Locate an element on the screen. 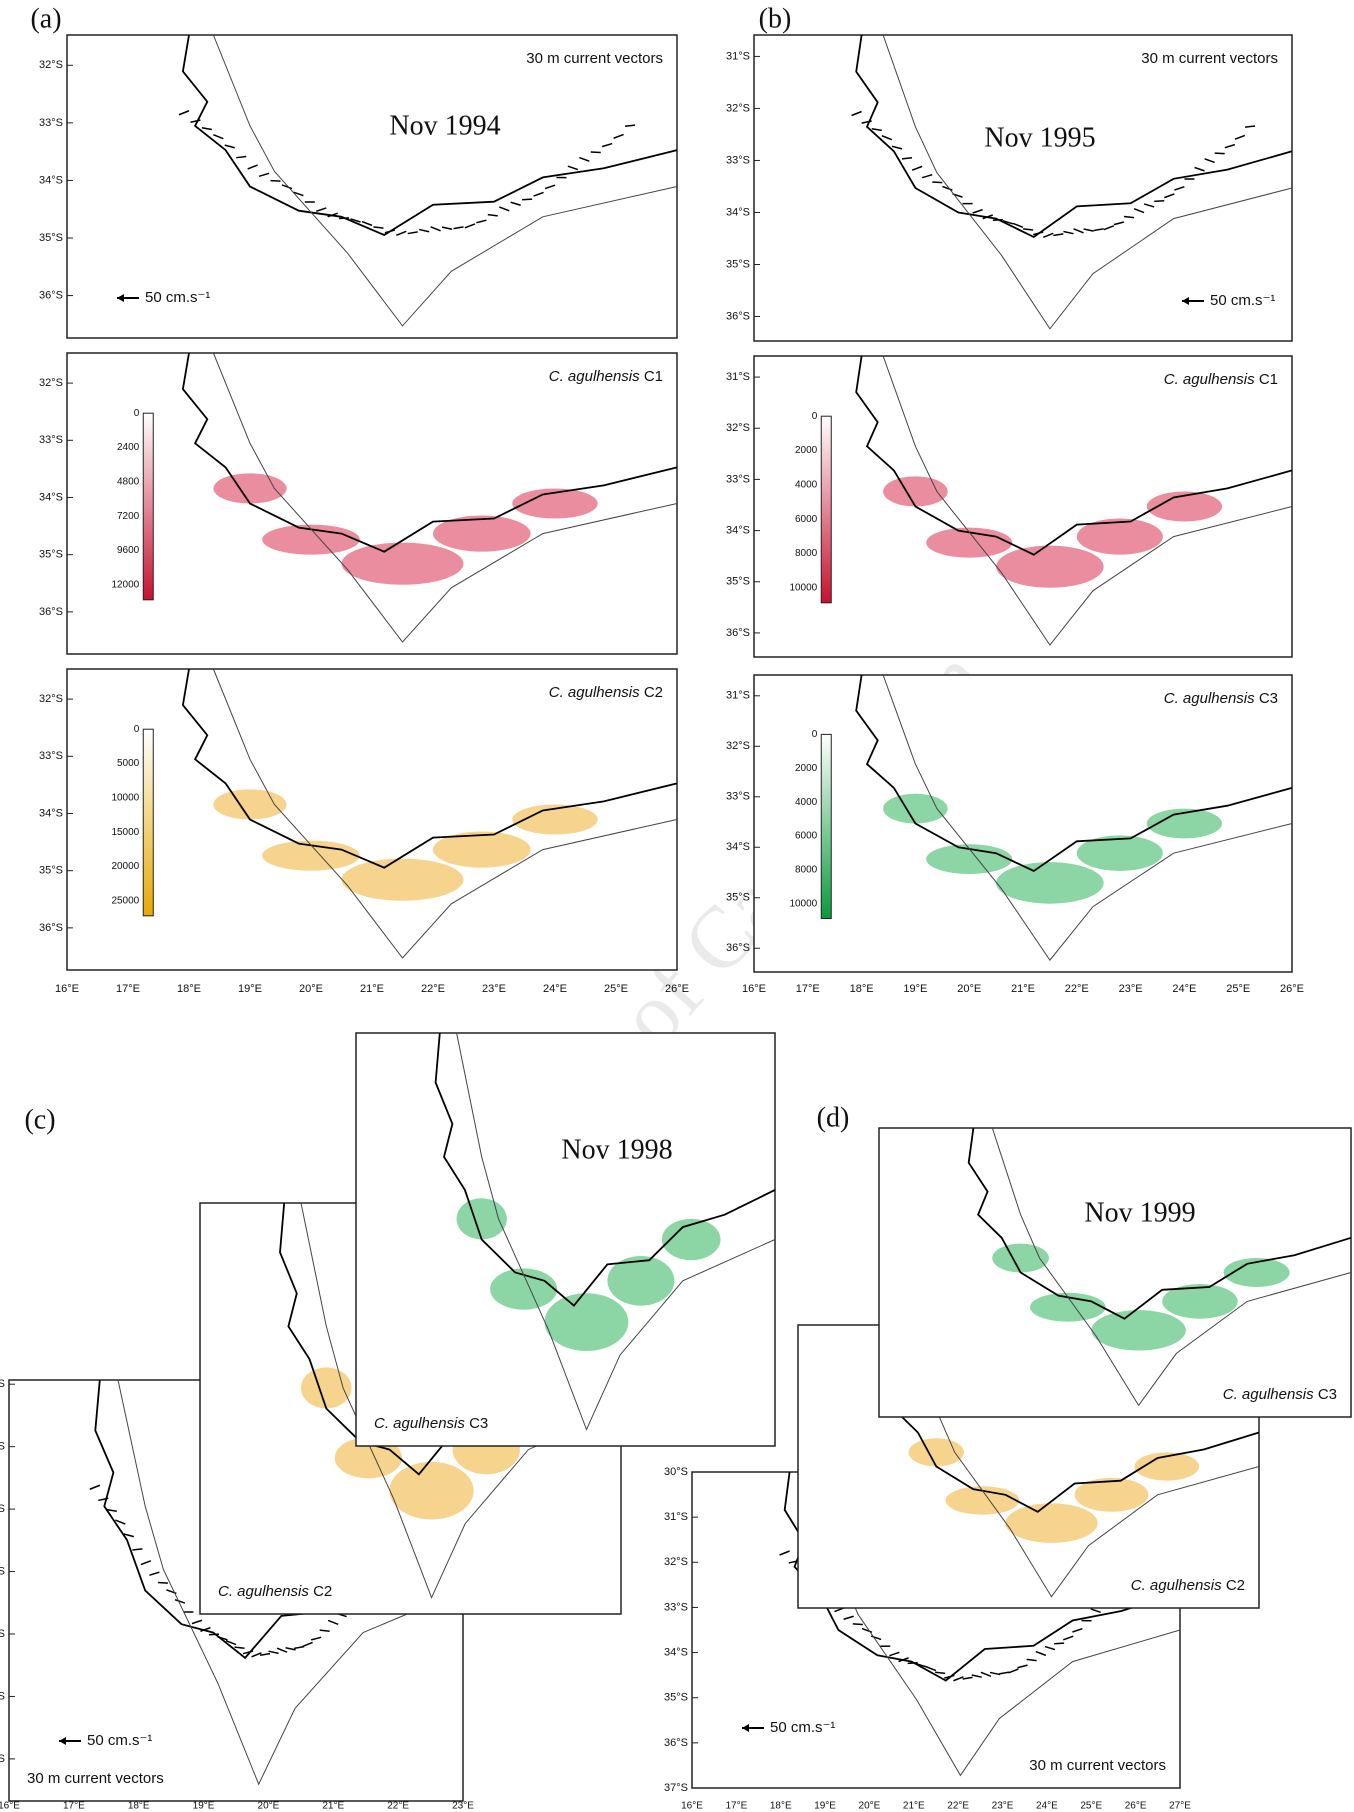  colorbar-label: 2000 is located at coordinates (806, 768).